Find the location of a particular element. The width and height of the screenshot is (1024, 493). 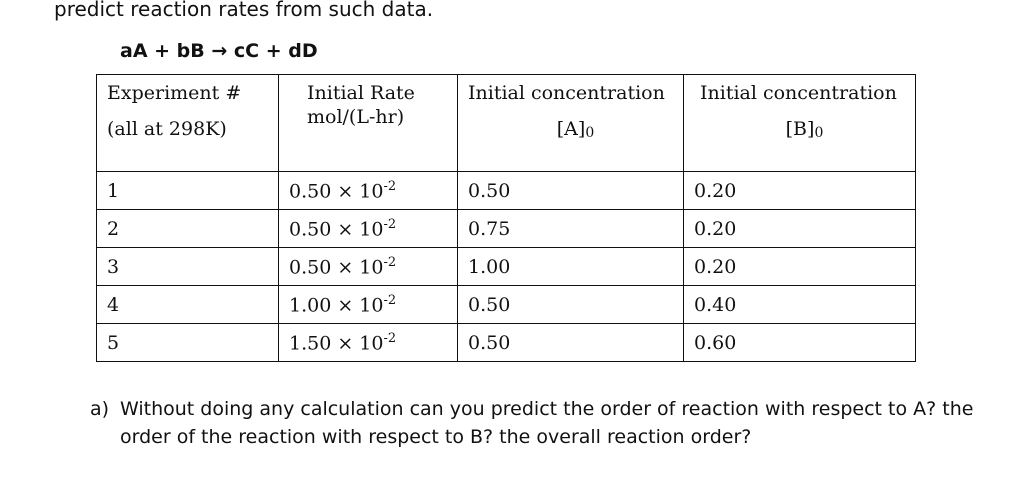

table-row: 1 0.50 × 10-2 0.50 0.20 is located at coordinates (506, 190).